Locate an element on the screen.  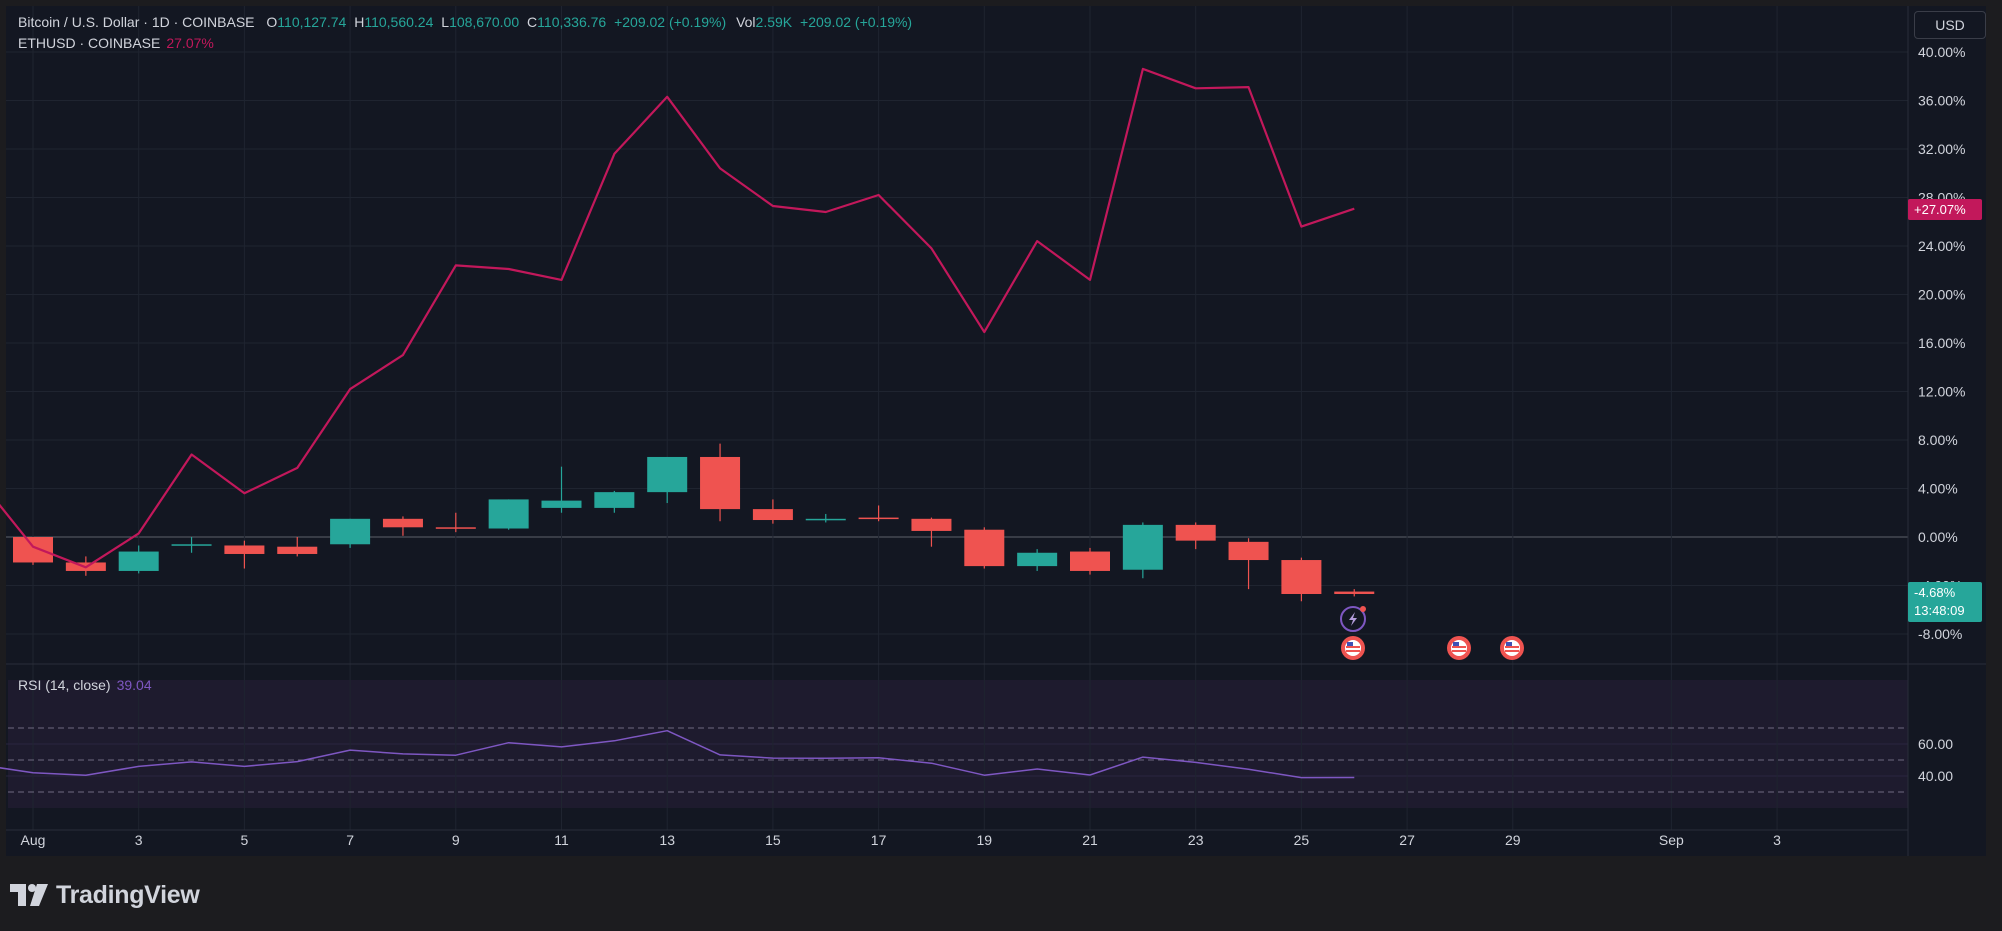
compare-legend: ETHUSD · COINBASE 27.07% is located at coordinates (116, 43).